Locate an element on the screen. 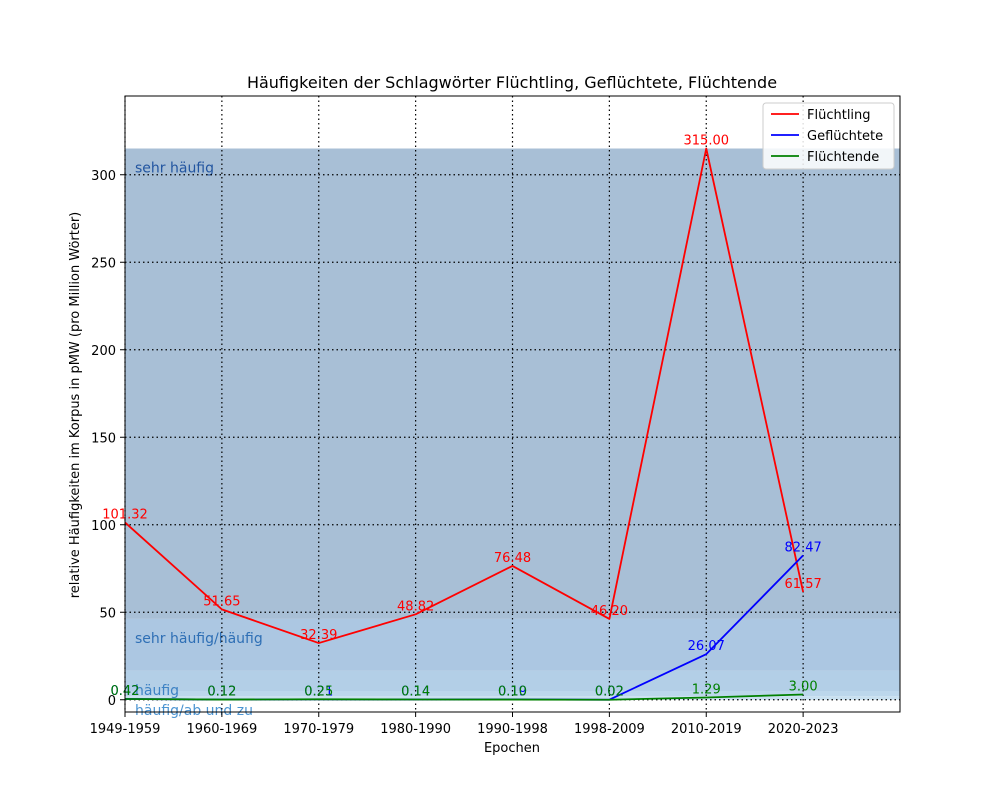 The width and height of the screenshot is (1000, 800). data-label: 1.29 is located at coordinates (706, 689).